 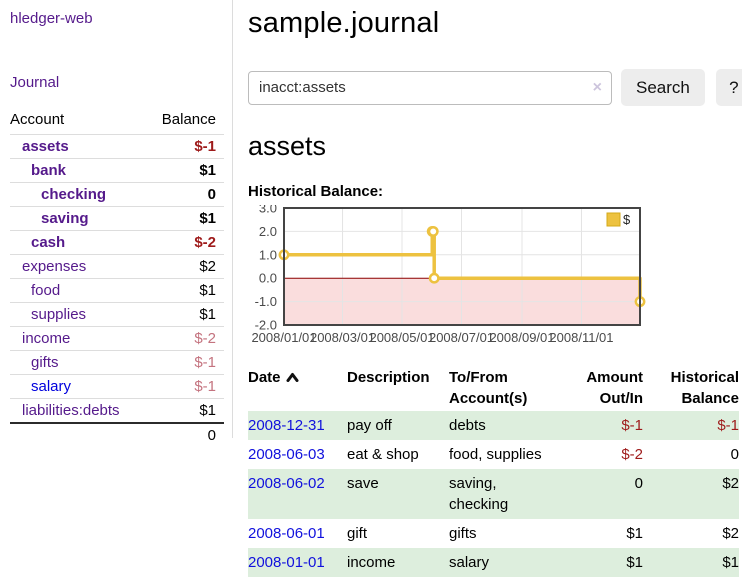 I want to click on y-axis-tick-label: -1.0, so click(x=266, y=301).